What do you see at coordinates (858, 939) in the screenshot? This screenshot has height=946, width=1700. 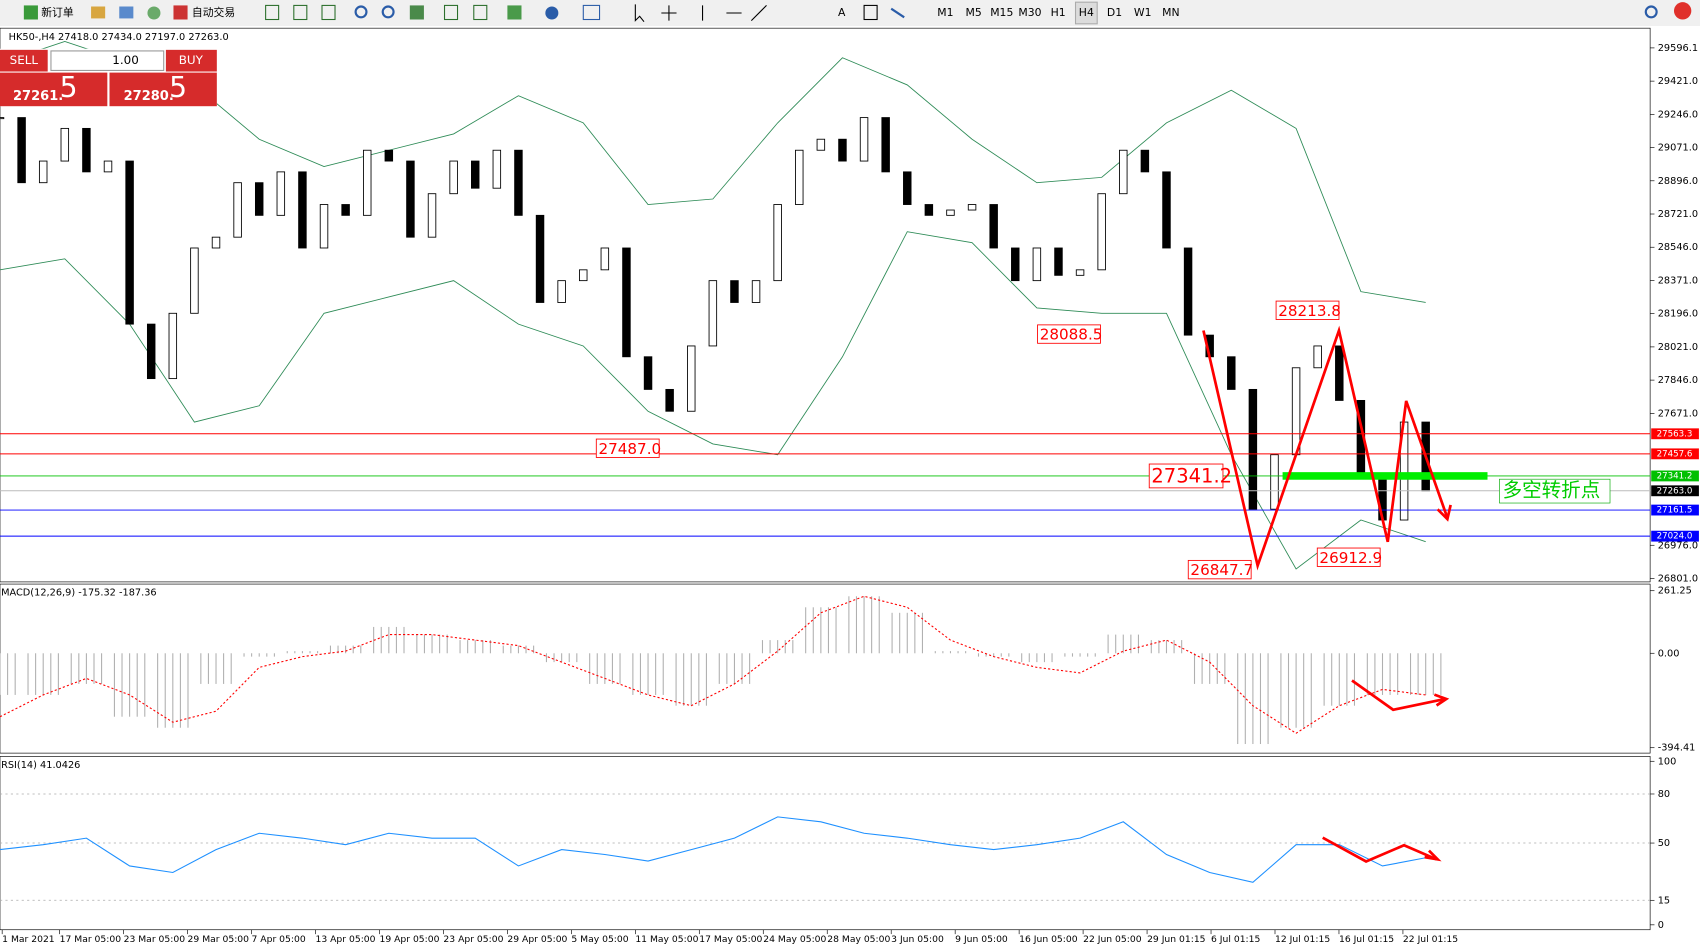 I see `x-tick-label: 28 May 05:00` at bounding box center [858, 939].